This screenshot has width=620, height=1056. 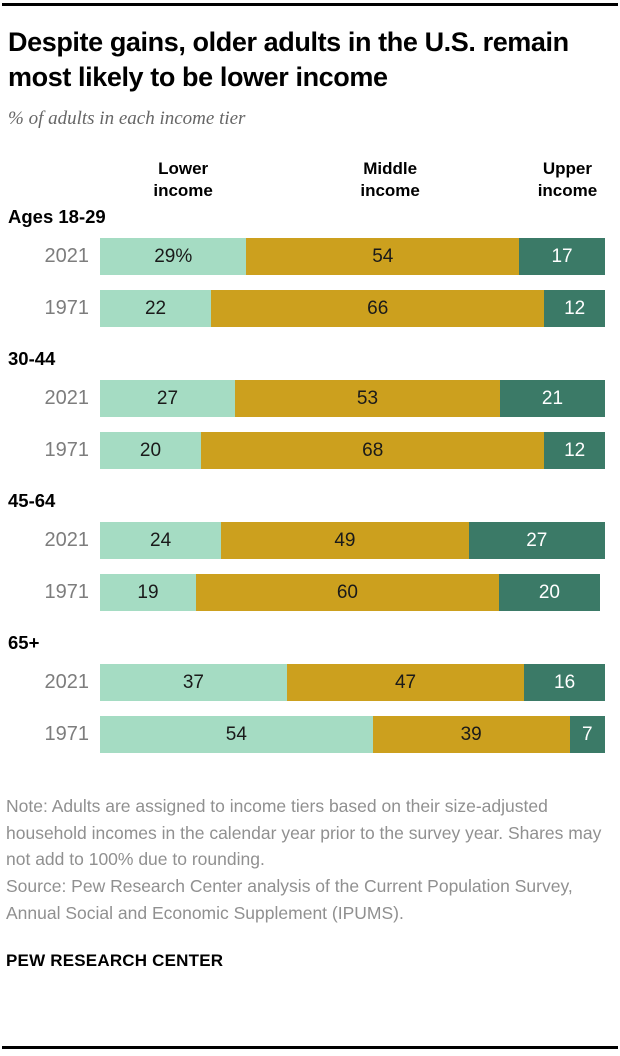 I want to click on age-group: 30-44 2021 27 53 21 1971 20 68 12, so click(x=310, y=409).